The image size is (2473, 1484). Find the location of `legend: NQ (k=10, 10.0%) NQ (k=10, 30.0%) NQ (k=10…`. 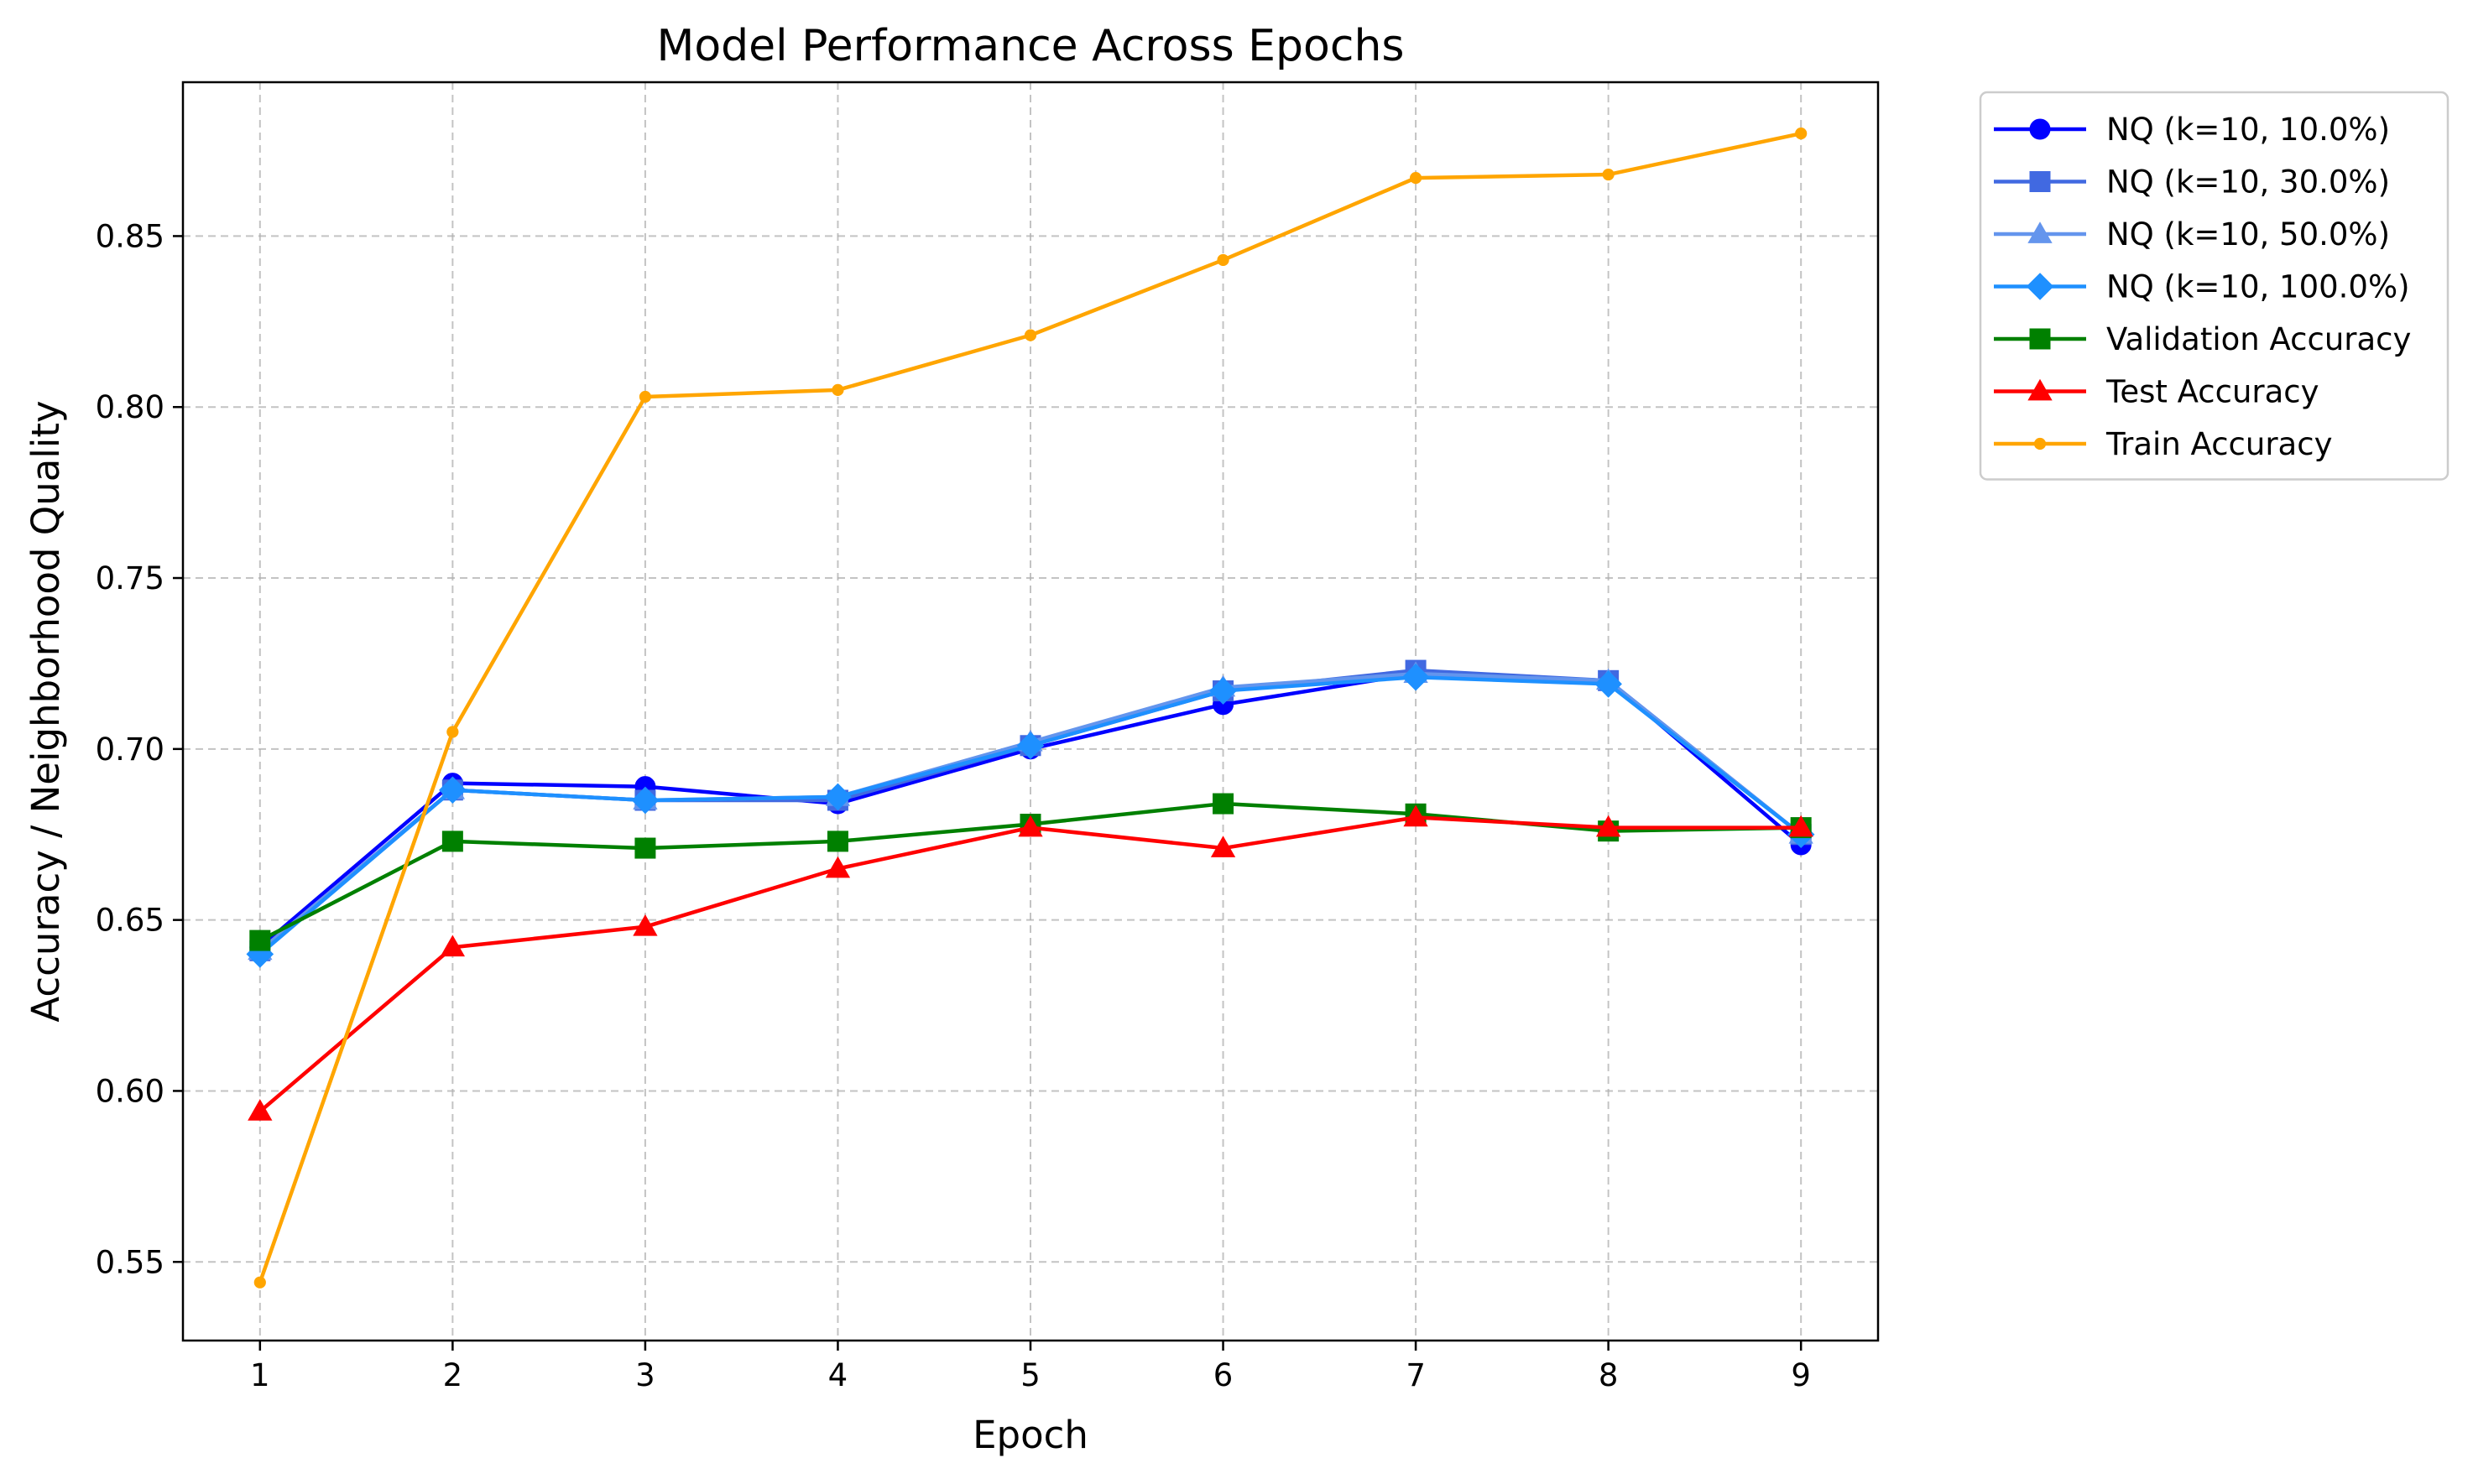

legend: NQ (k=10, 10.0%) NQ (k=10, 30.0%) NQ (k=10… is located at coordinates (2214, 286).